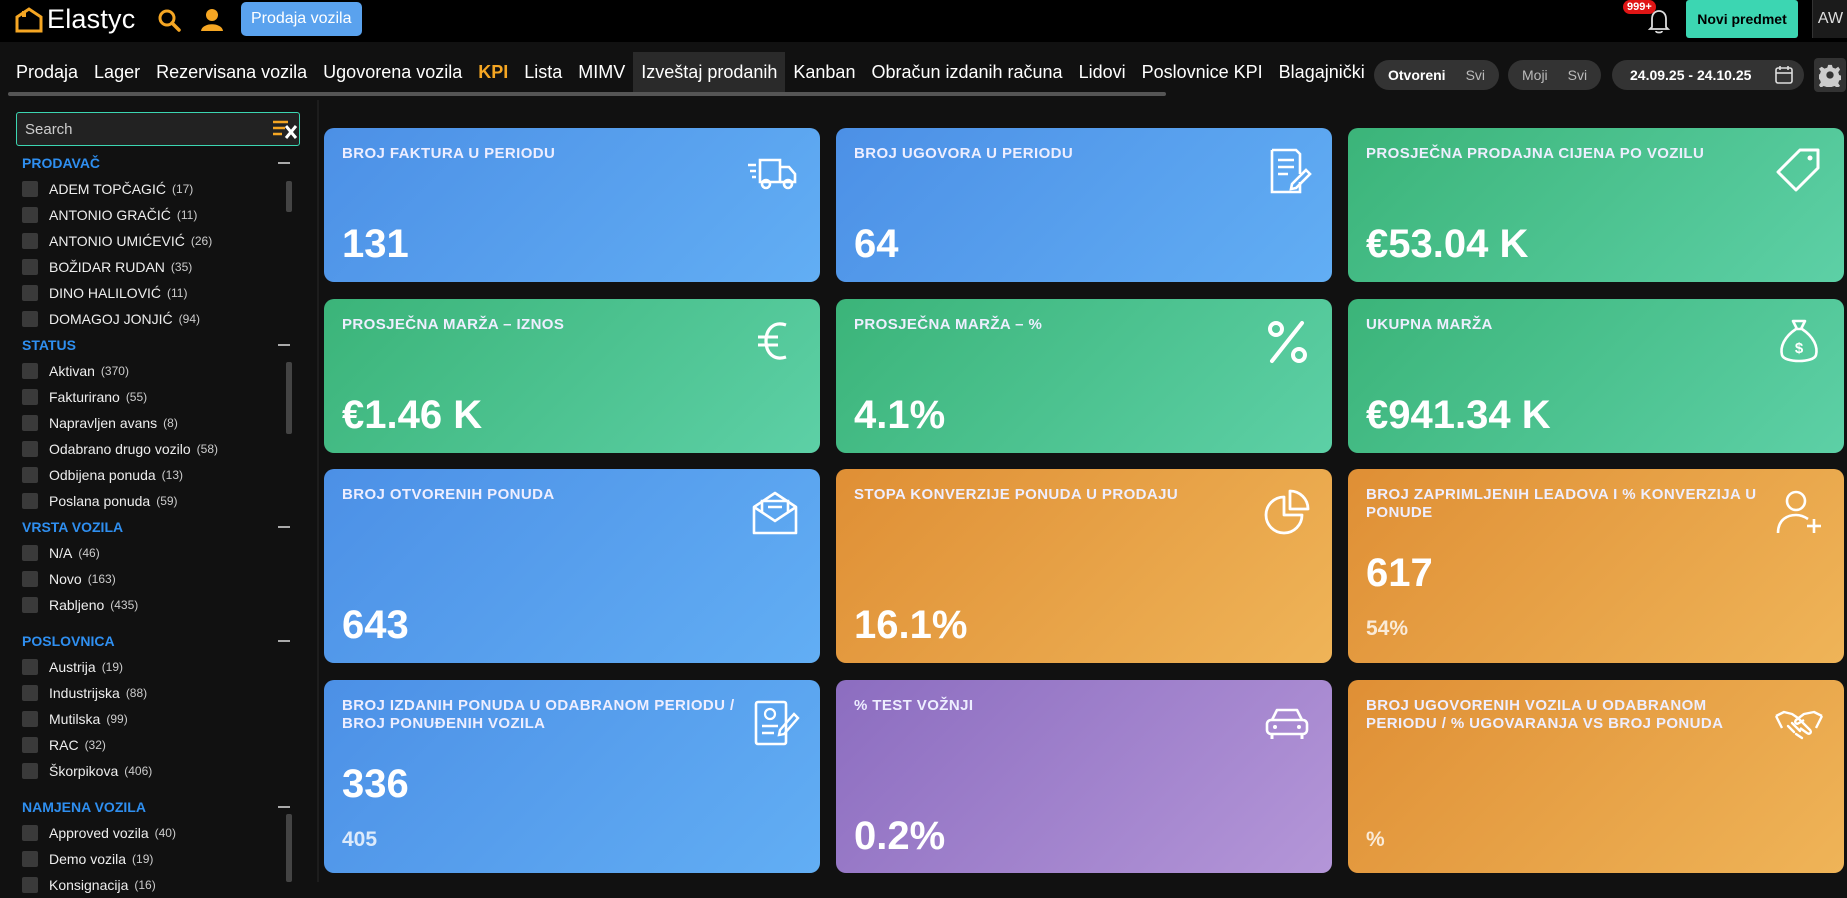 This screenshot has height=898, width=1847. What do you see at coordinates (824, 72) in the screenshot?
I see `nav-item-kanban: Kanban` at bounding box center [824, 72].